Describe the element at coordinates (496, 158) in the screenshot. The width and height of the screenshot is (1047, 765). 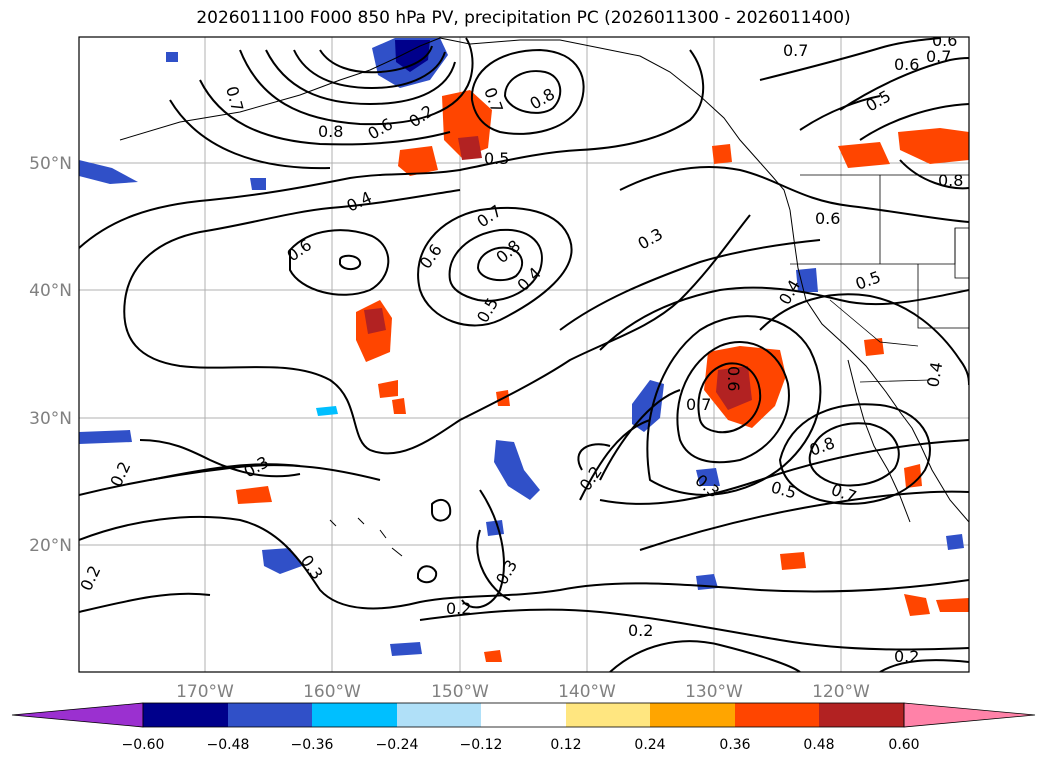
I see `contour-label: 0.5` at that location.